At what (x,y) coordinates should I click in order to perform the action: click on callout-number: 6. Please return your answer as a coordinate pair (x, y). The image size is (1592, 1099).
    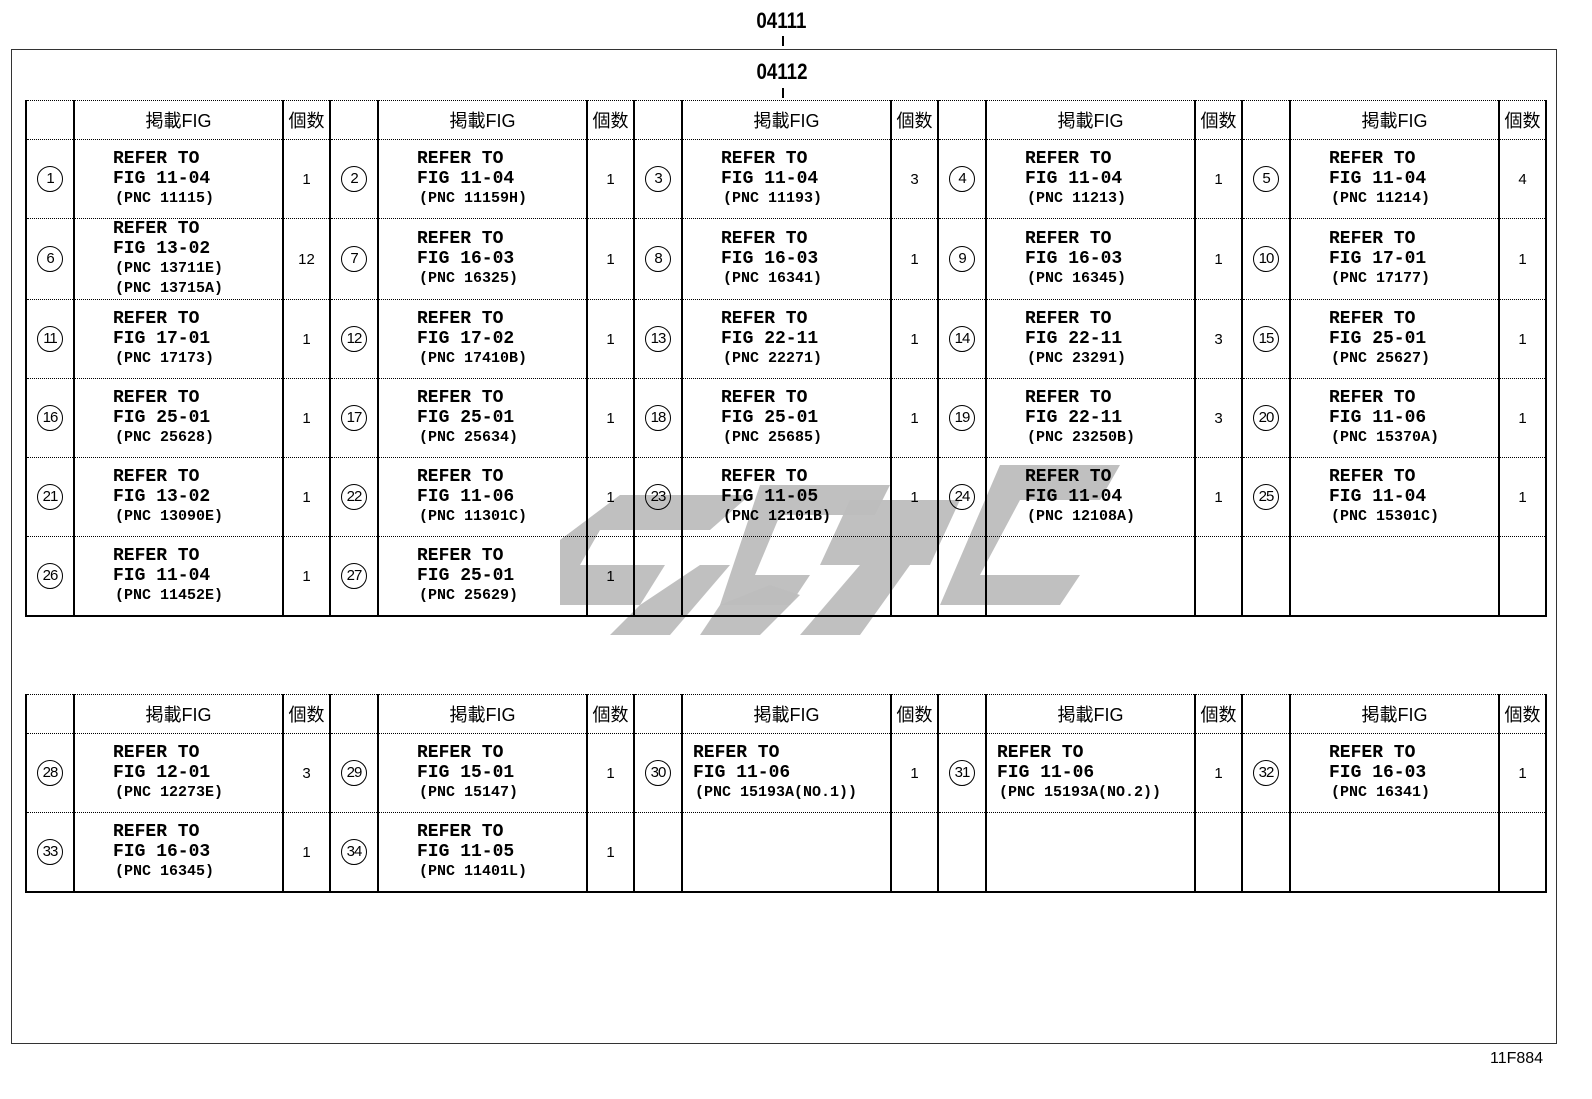
    Looking at the image, I should click on (50, 259).